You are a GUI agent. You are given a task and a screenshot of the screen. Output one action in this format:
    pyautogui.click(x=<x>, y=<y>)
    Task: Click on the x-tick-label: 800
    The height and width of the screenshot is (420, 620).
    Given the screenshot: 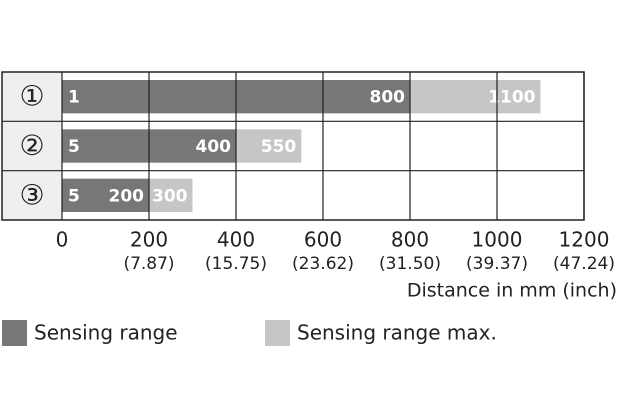 What is the action you would take?
    pyautogui.click(x=410, y=240)
    